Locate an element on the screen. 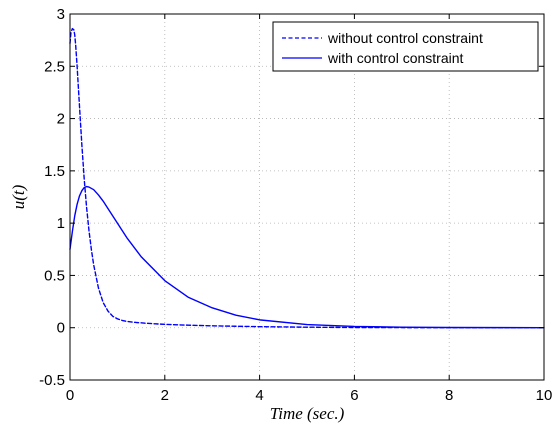 Image resolution: width=558 pixels, height=434 pixels. y-tick-label: 1 is located at coordinates (61, 223).